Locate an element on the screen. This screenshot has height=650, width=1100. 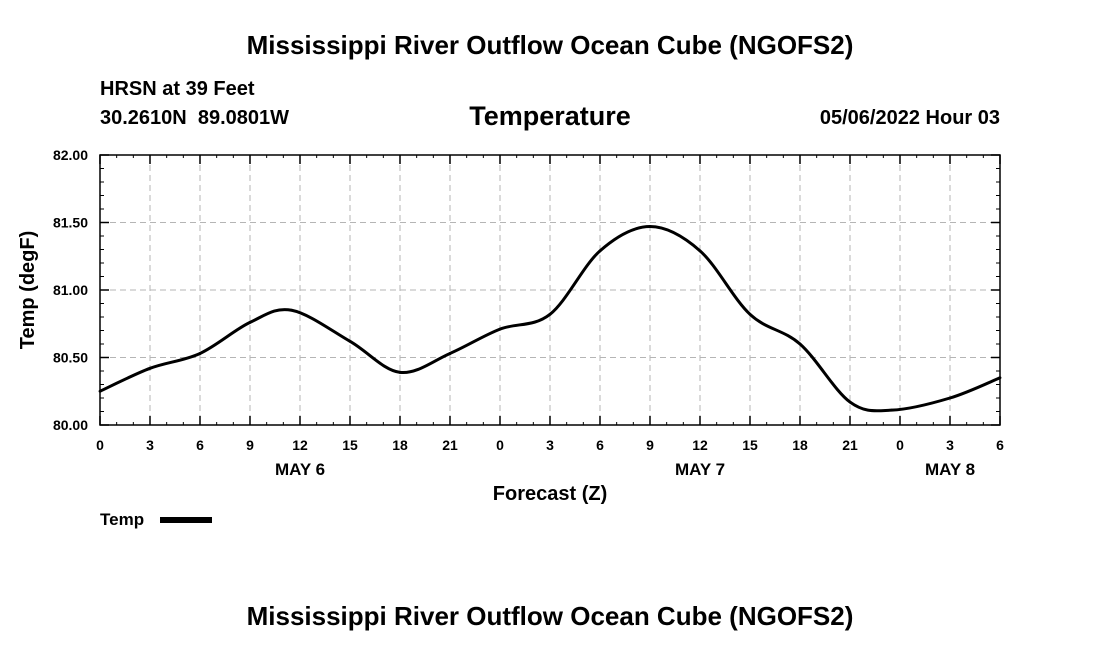
station-name-depth: HRSN at 39 Feet is located at coordinates (177, 89).